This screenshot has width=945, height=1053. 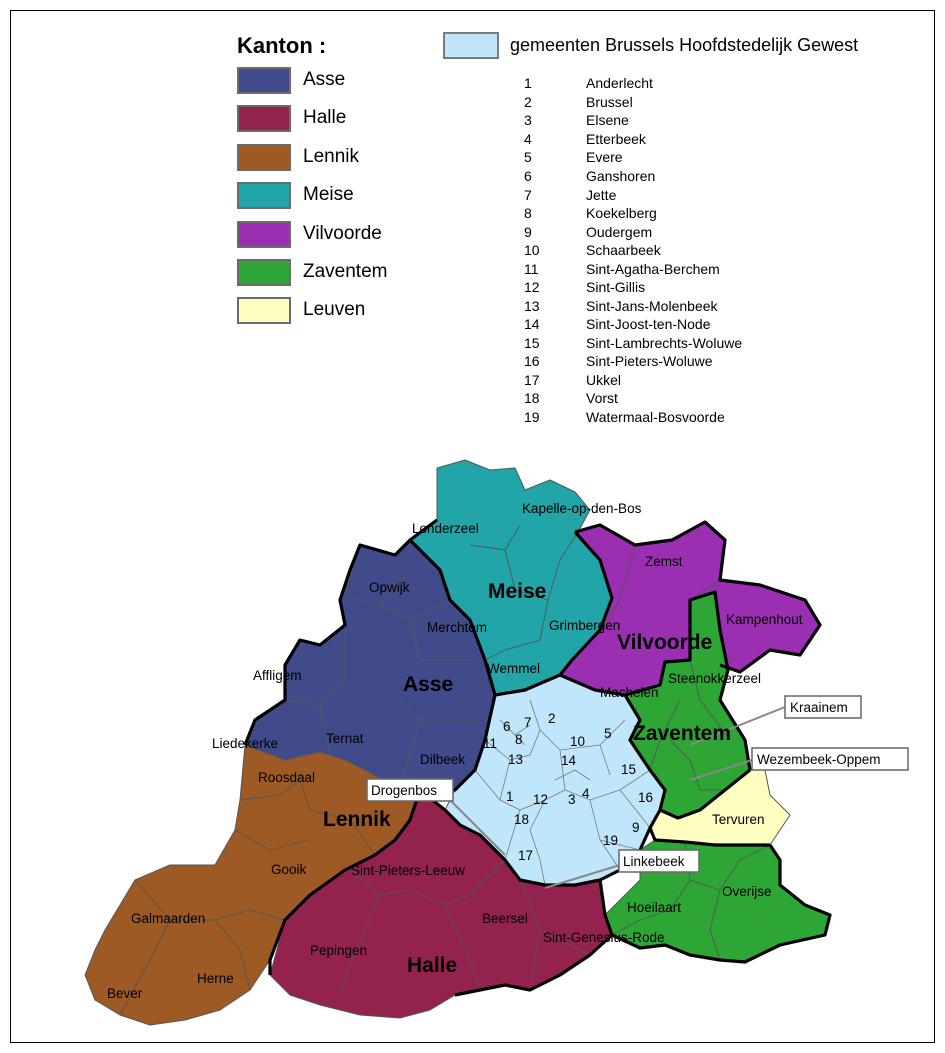 I want to click on municipality-label: Kapelle-op-den-Bos, so click(x=582, y=508).